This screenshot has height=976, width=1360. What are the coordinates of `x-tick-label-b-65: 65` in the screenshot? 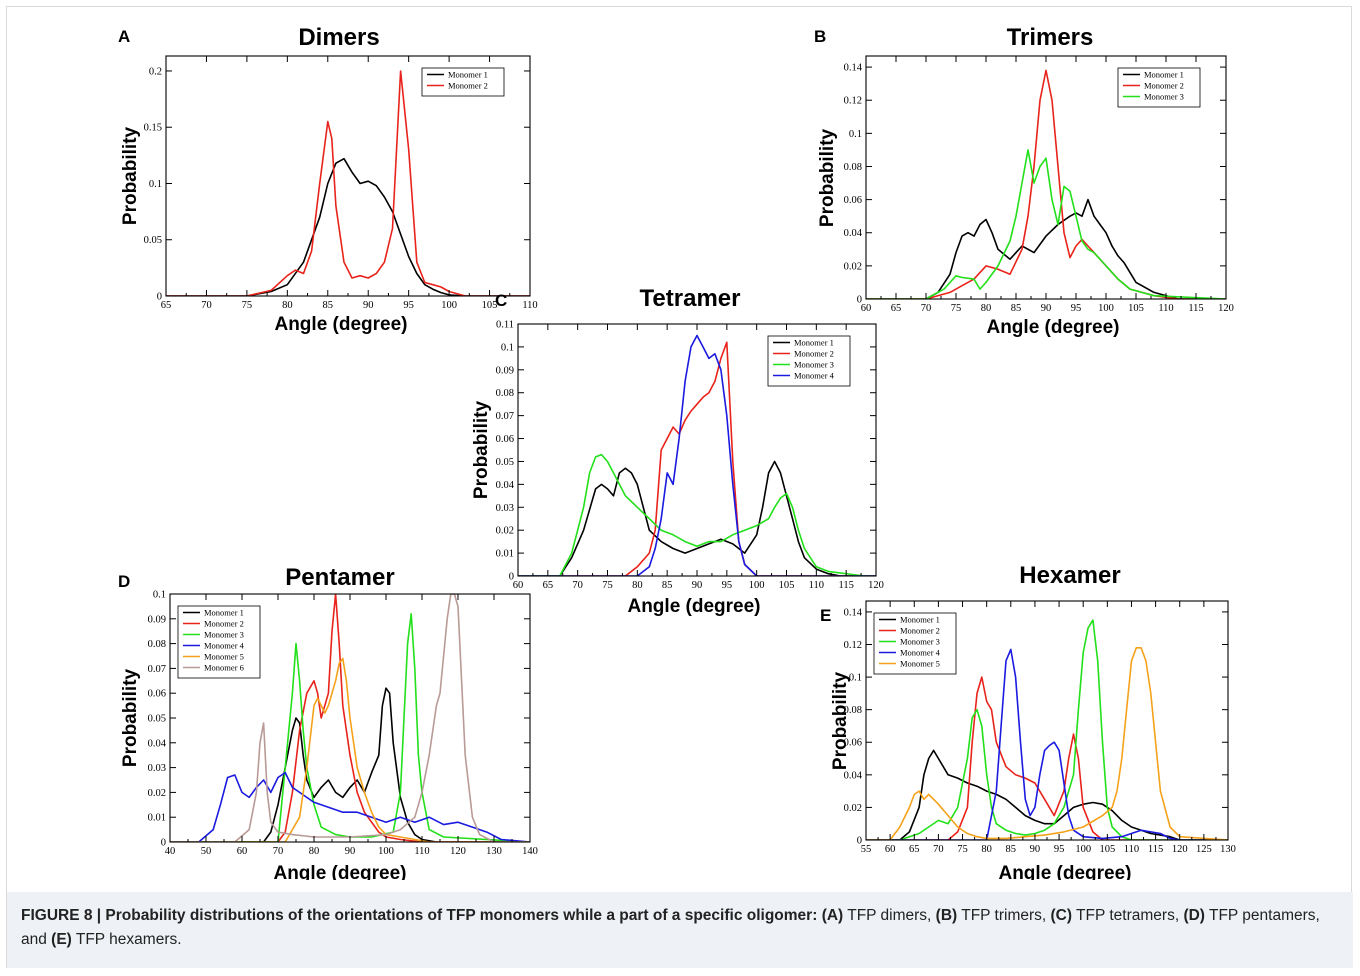 It's located at (896, 308).